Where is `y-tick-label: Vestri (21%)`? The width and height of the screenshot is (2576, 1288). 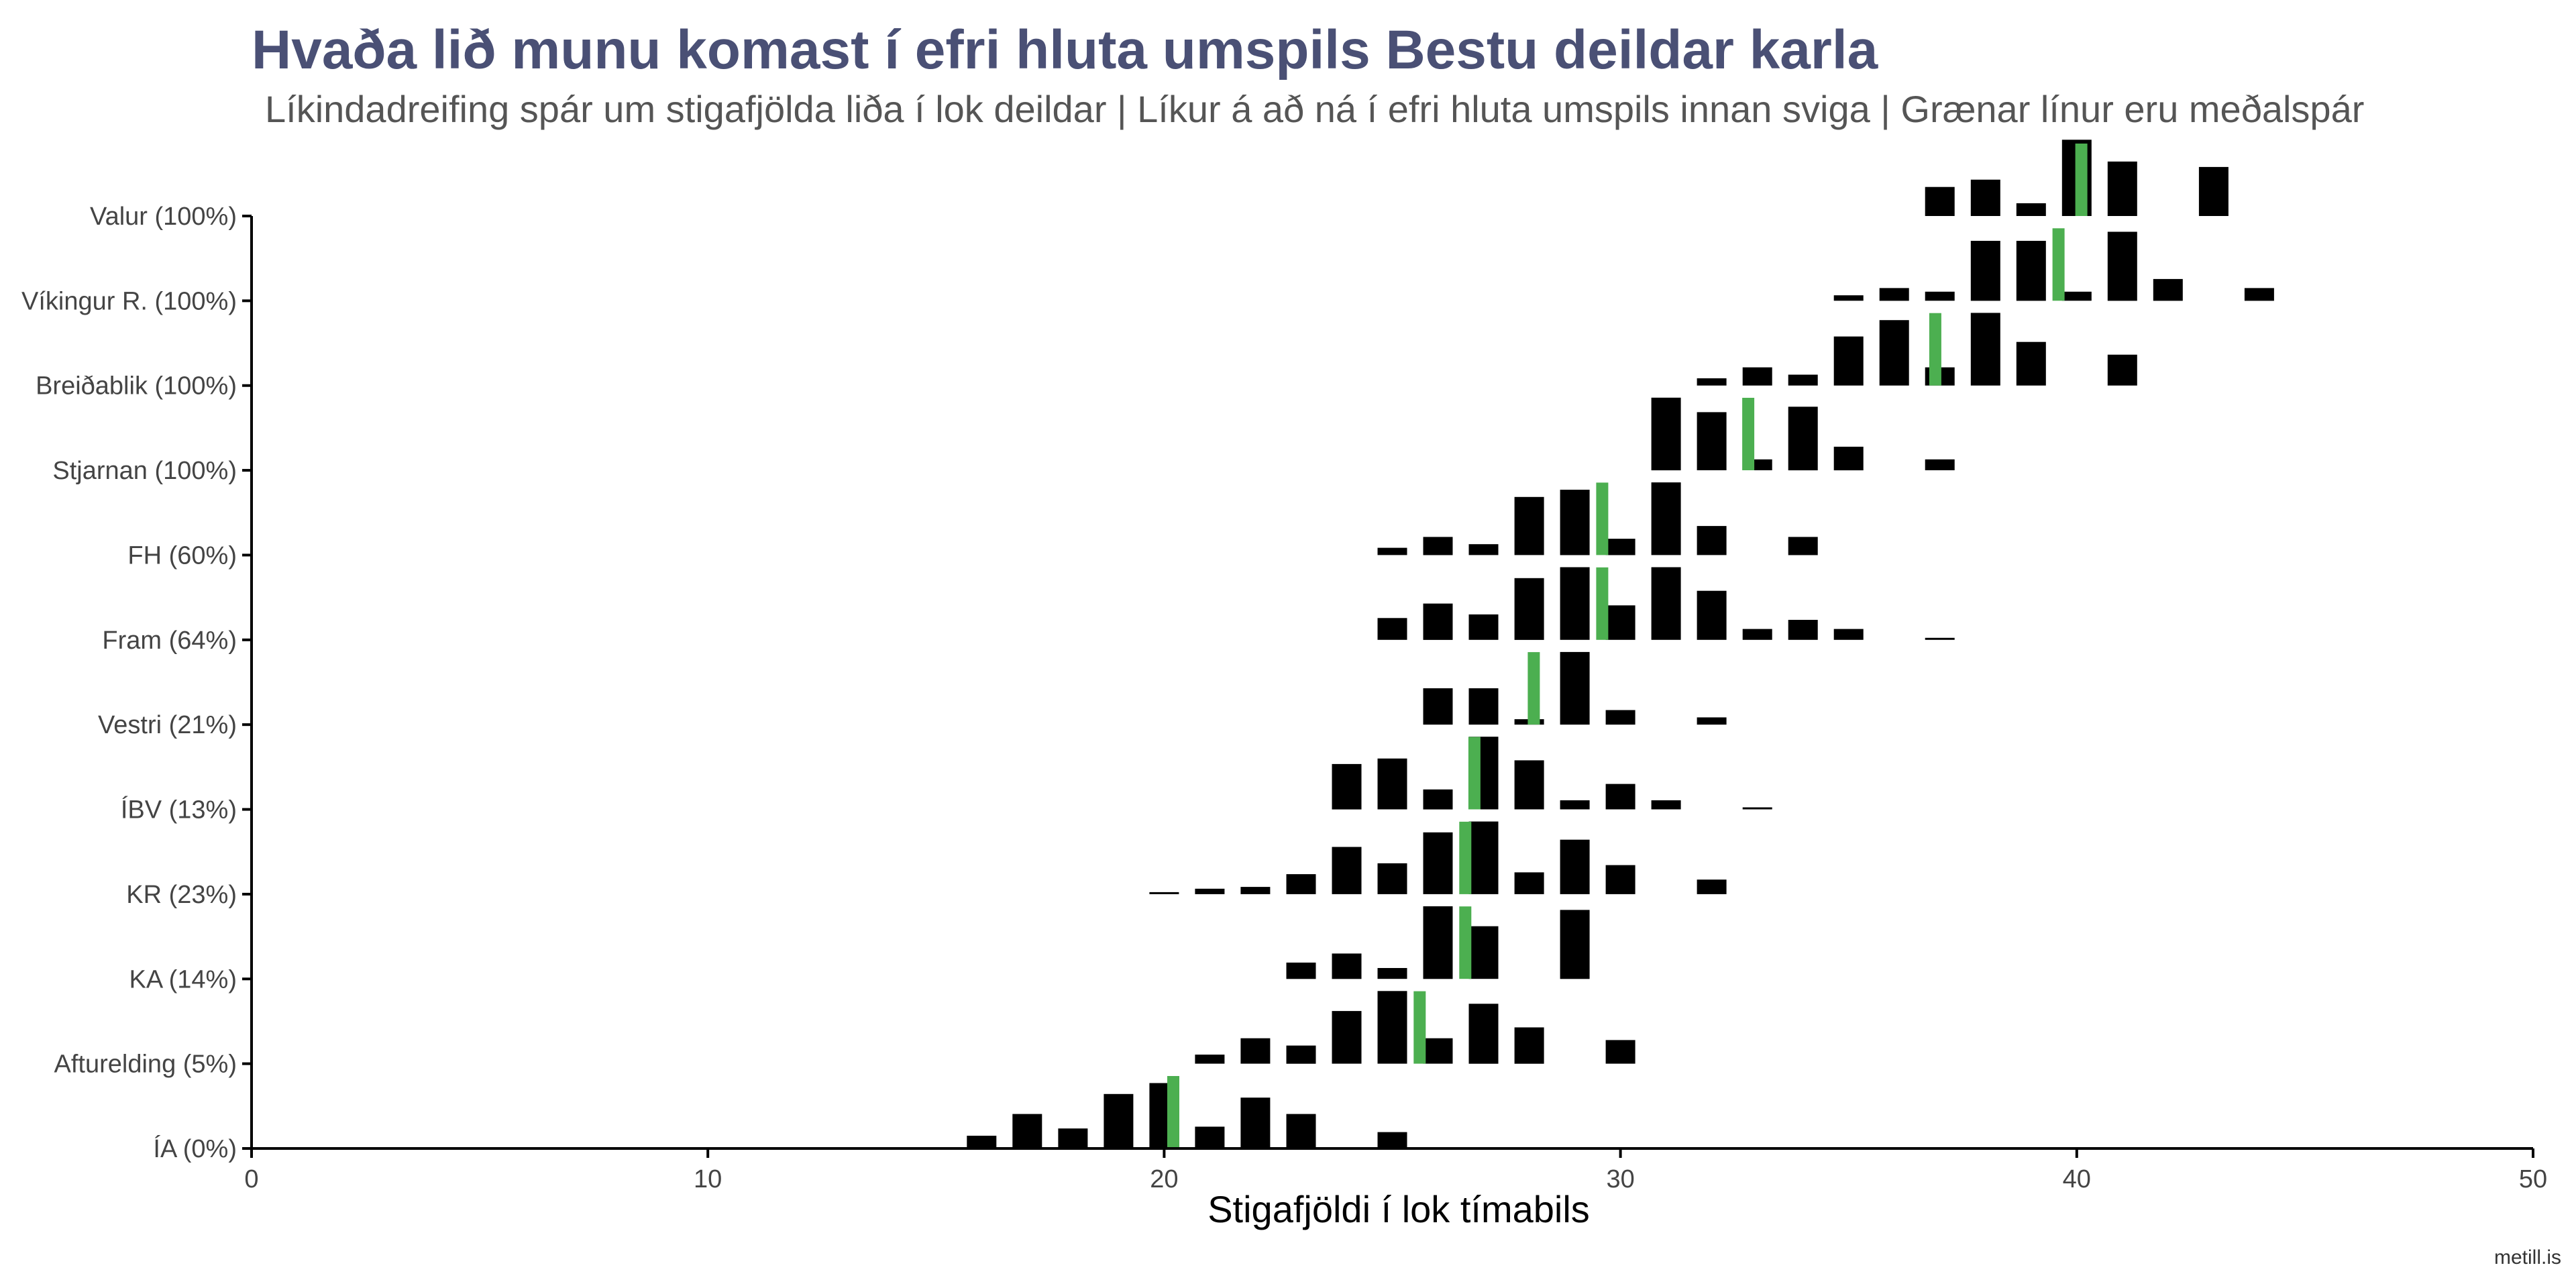
y-tick-label: Vestri (21%) is located at coordinates (167, 725).